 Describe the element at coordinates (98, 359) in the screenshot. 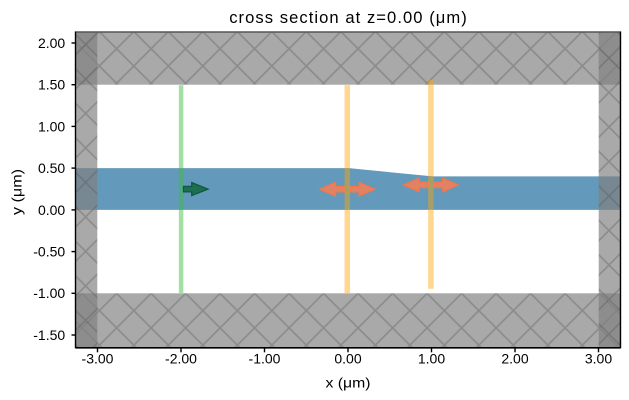

I see `svg-text: -3.00` at that location.